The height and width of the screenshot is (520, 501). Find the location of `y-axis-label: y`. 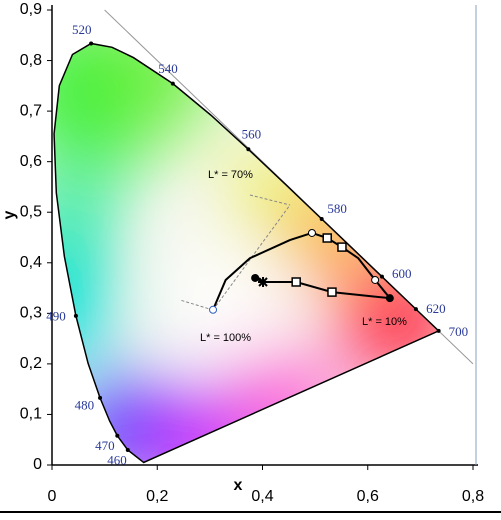

y-axis-label: y is located at coordinates (9, 214).